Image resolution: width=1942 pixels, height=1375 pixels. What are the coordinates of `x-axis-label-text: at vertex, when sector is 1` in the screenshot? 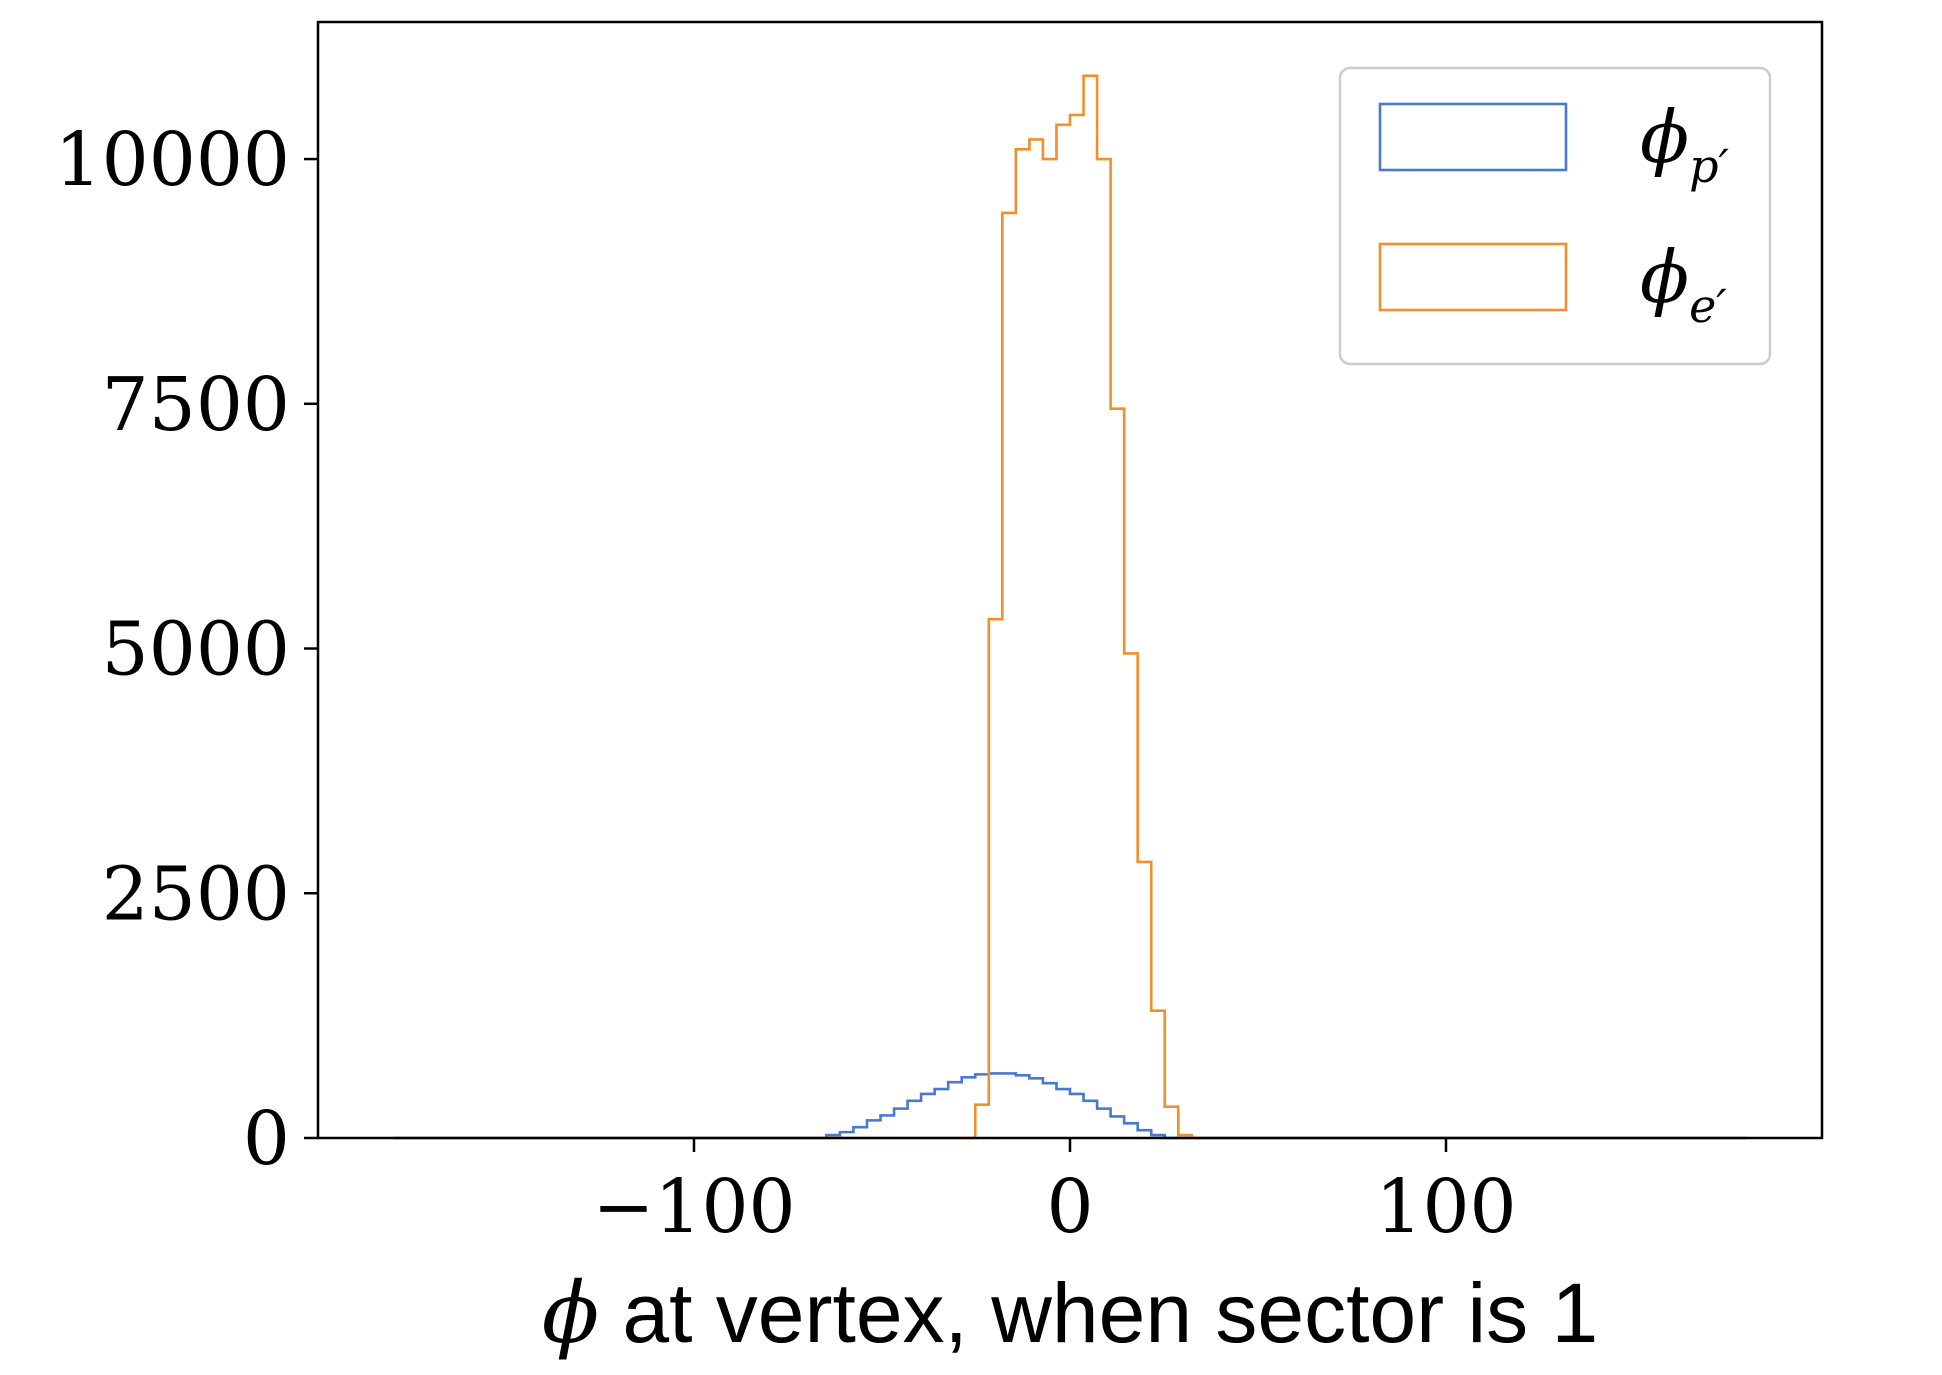 It's located at (1098, 1313).